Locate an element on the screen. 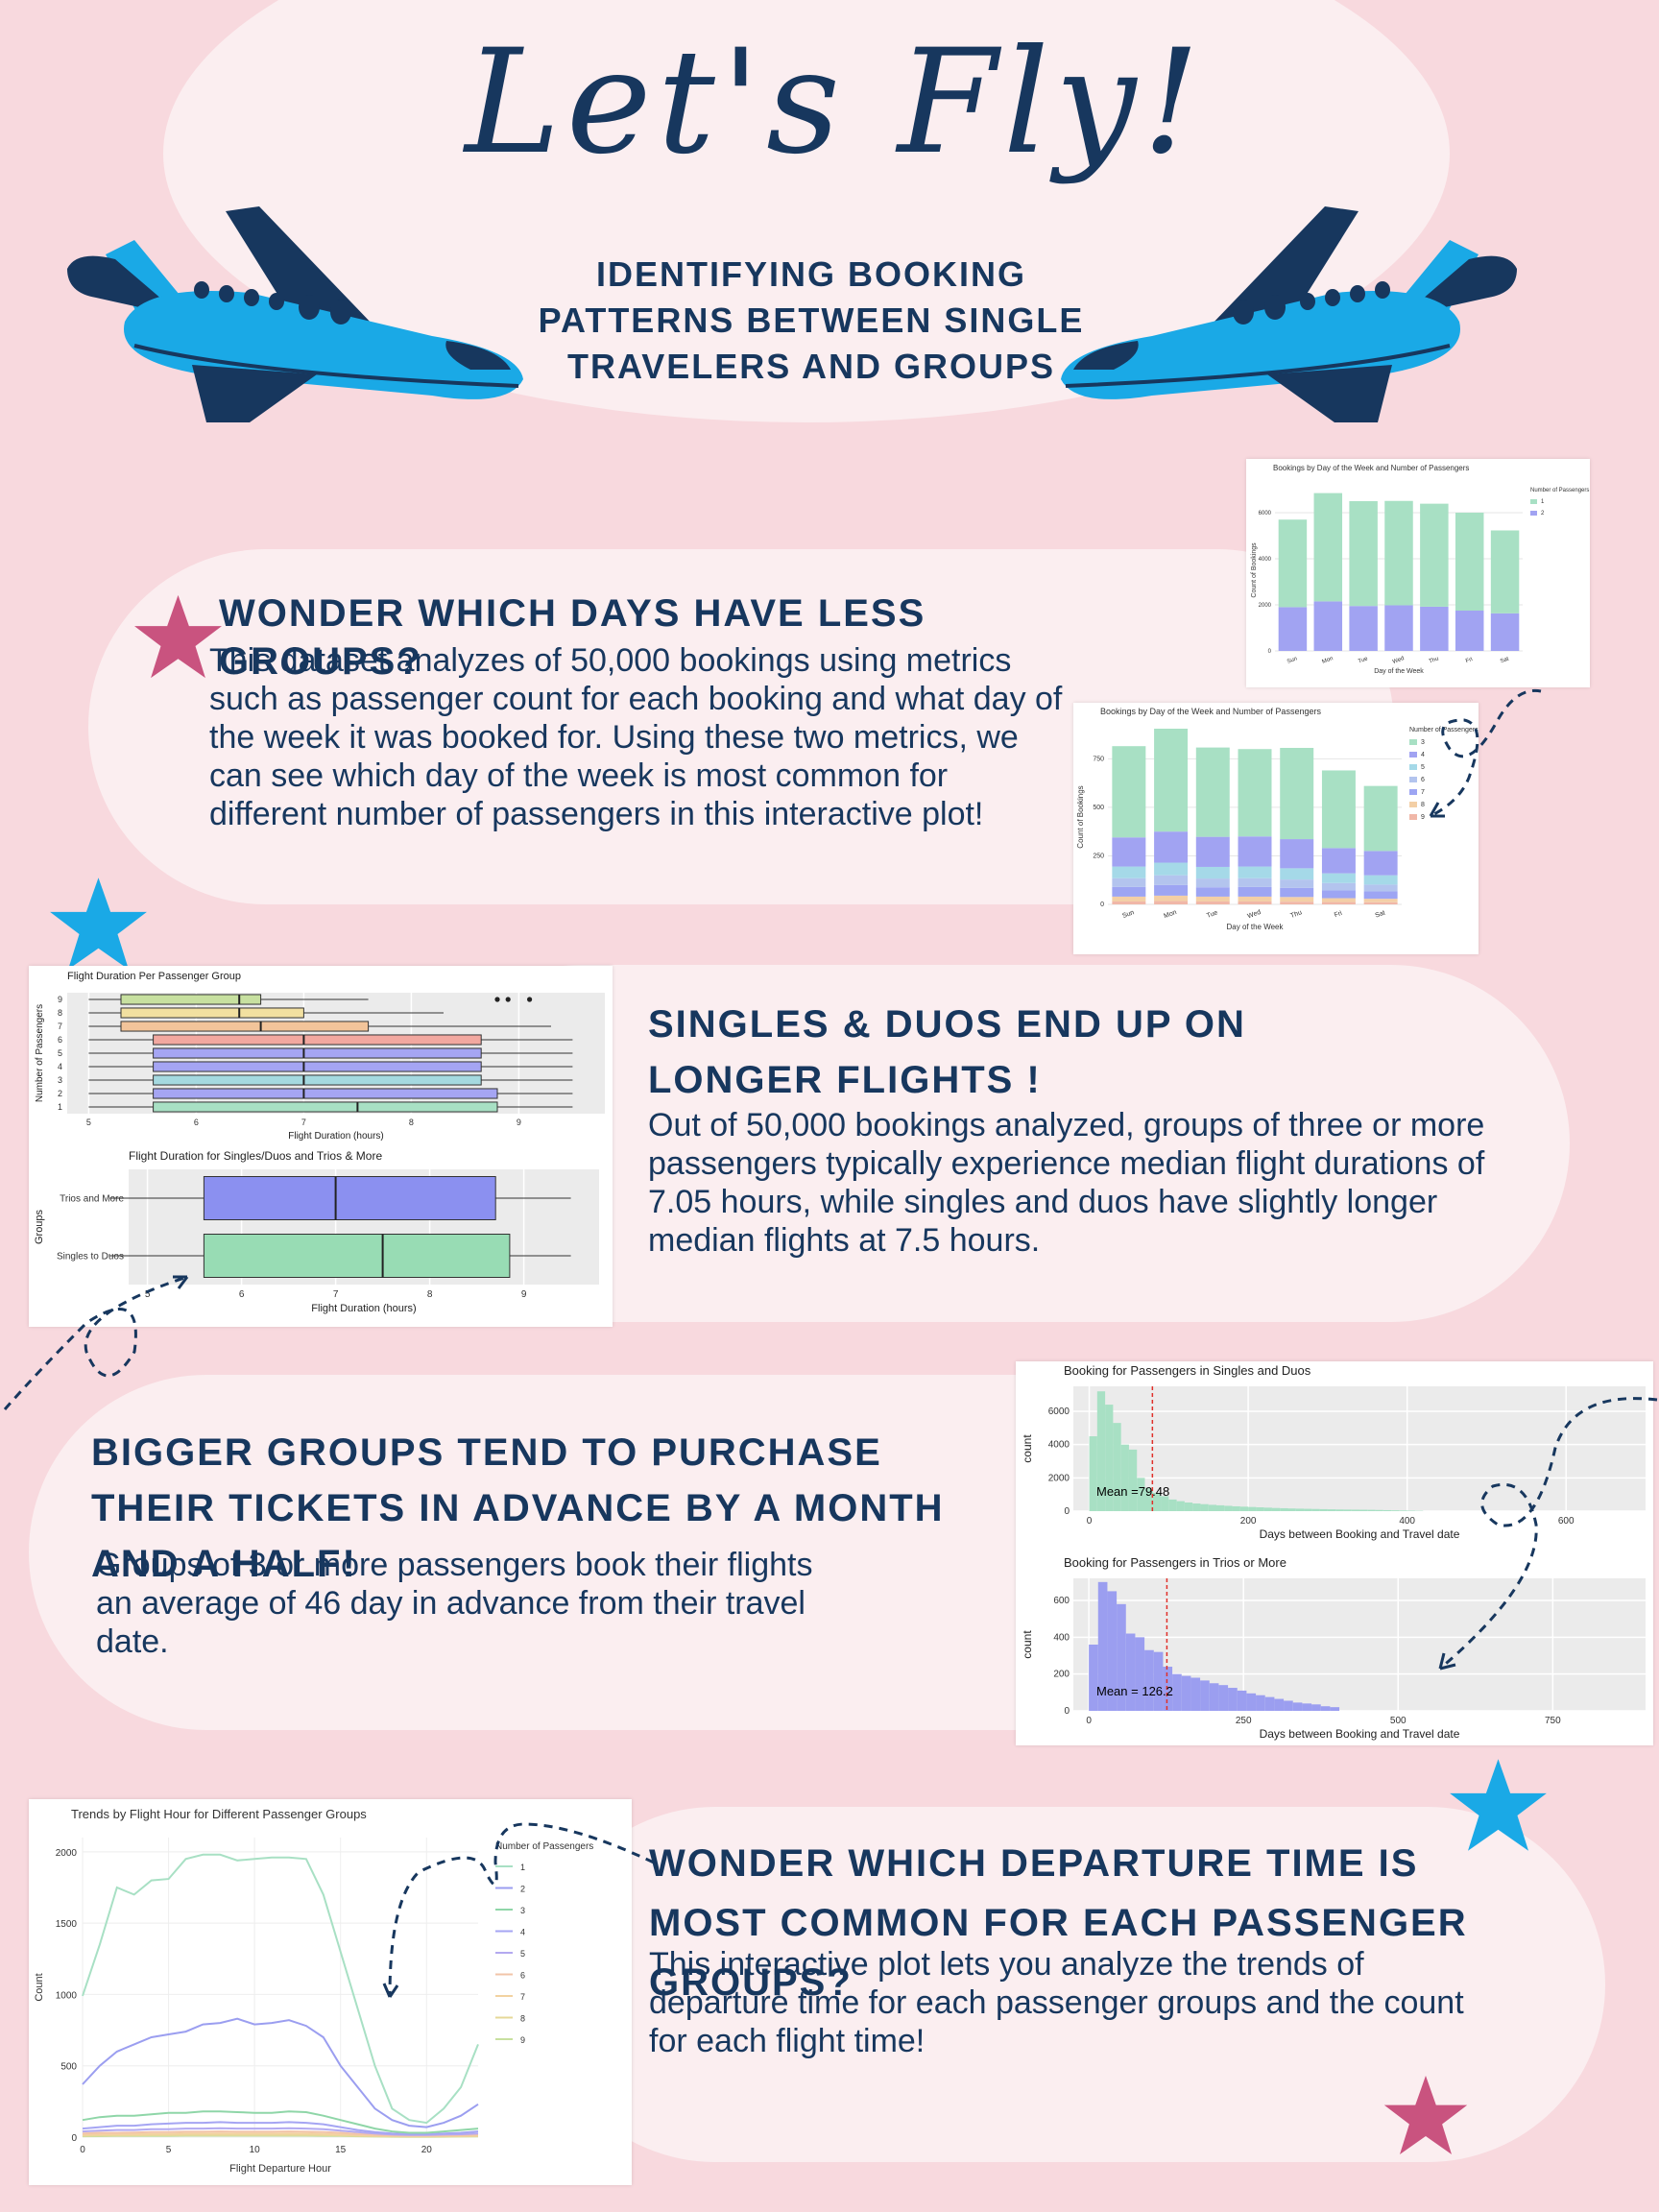  airplane-left-icon is located at coordinates (295, 314).